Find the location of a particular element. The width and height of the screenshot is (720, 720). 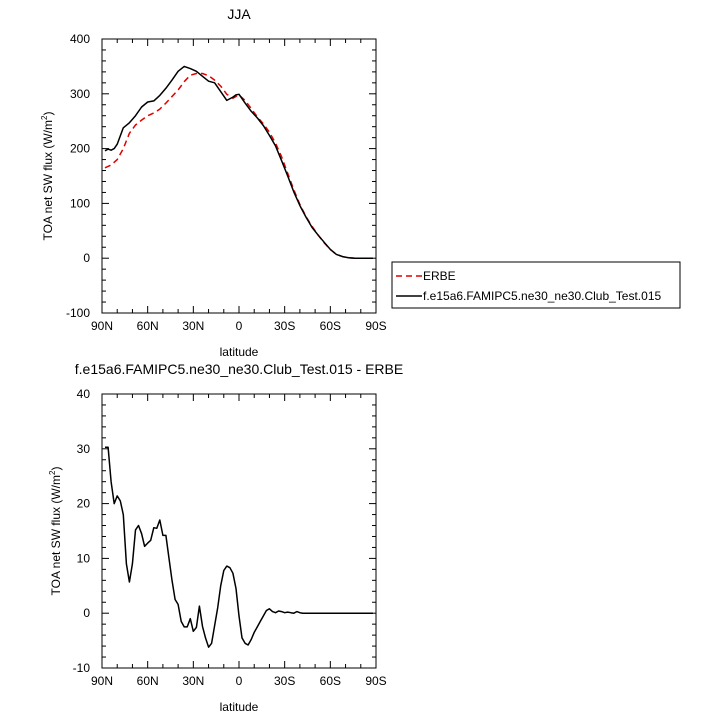

chart-title: JJA is located at coordinates (239, 14).